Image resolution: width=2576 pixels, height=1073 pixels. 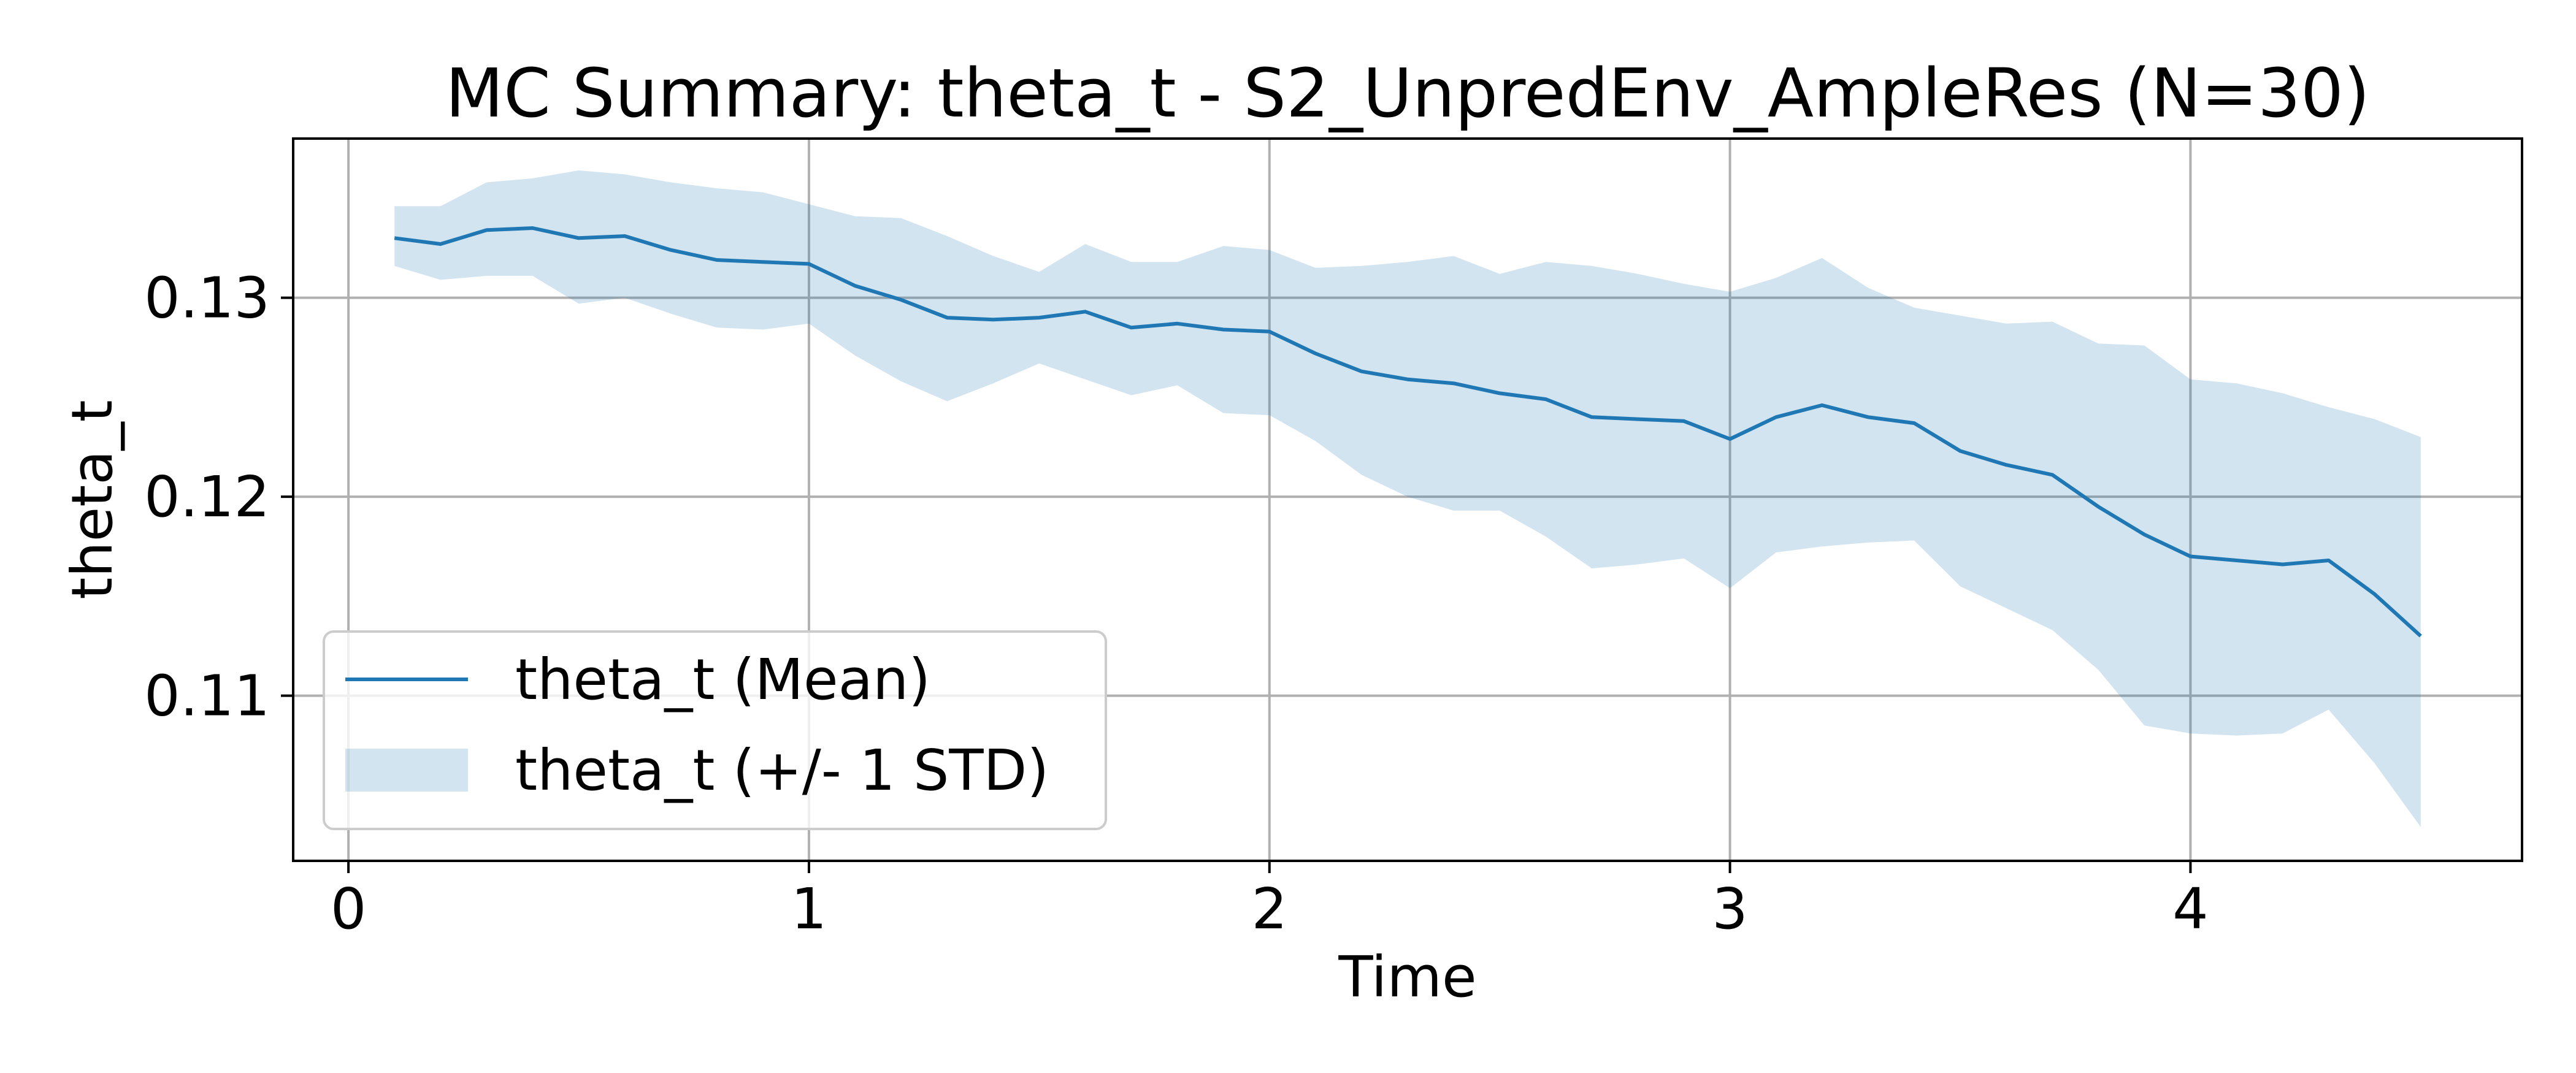 I want to click on y-tick-label-1: 0.12, so click(x=207, y=497).